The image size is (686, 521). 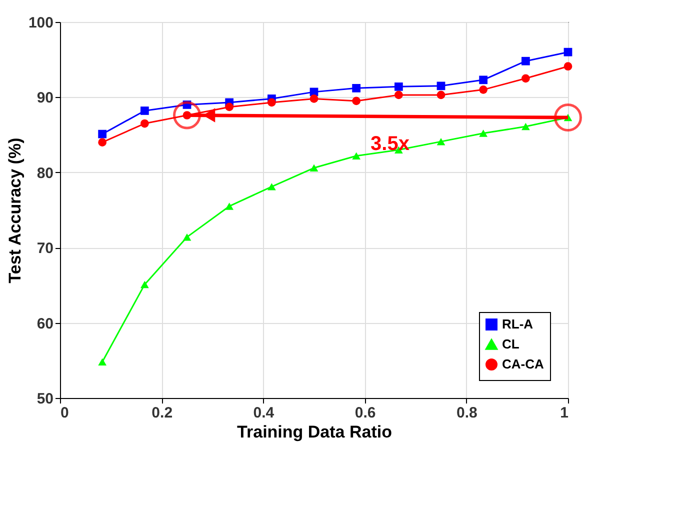 What do you see at coordinates (523, 364) in the screenshot?
I see `legend-label: CA-CA` at bounding box center [523, 364].